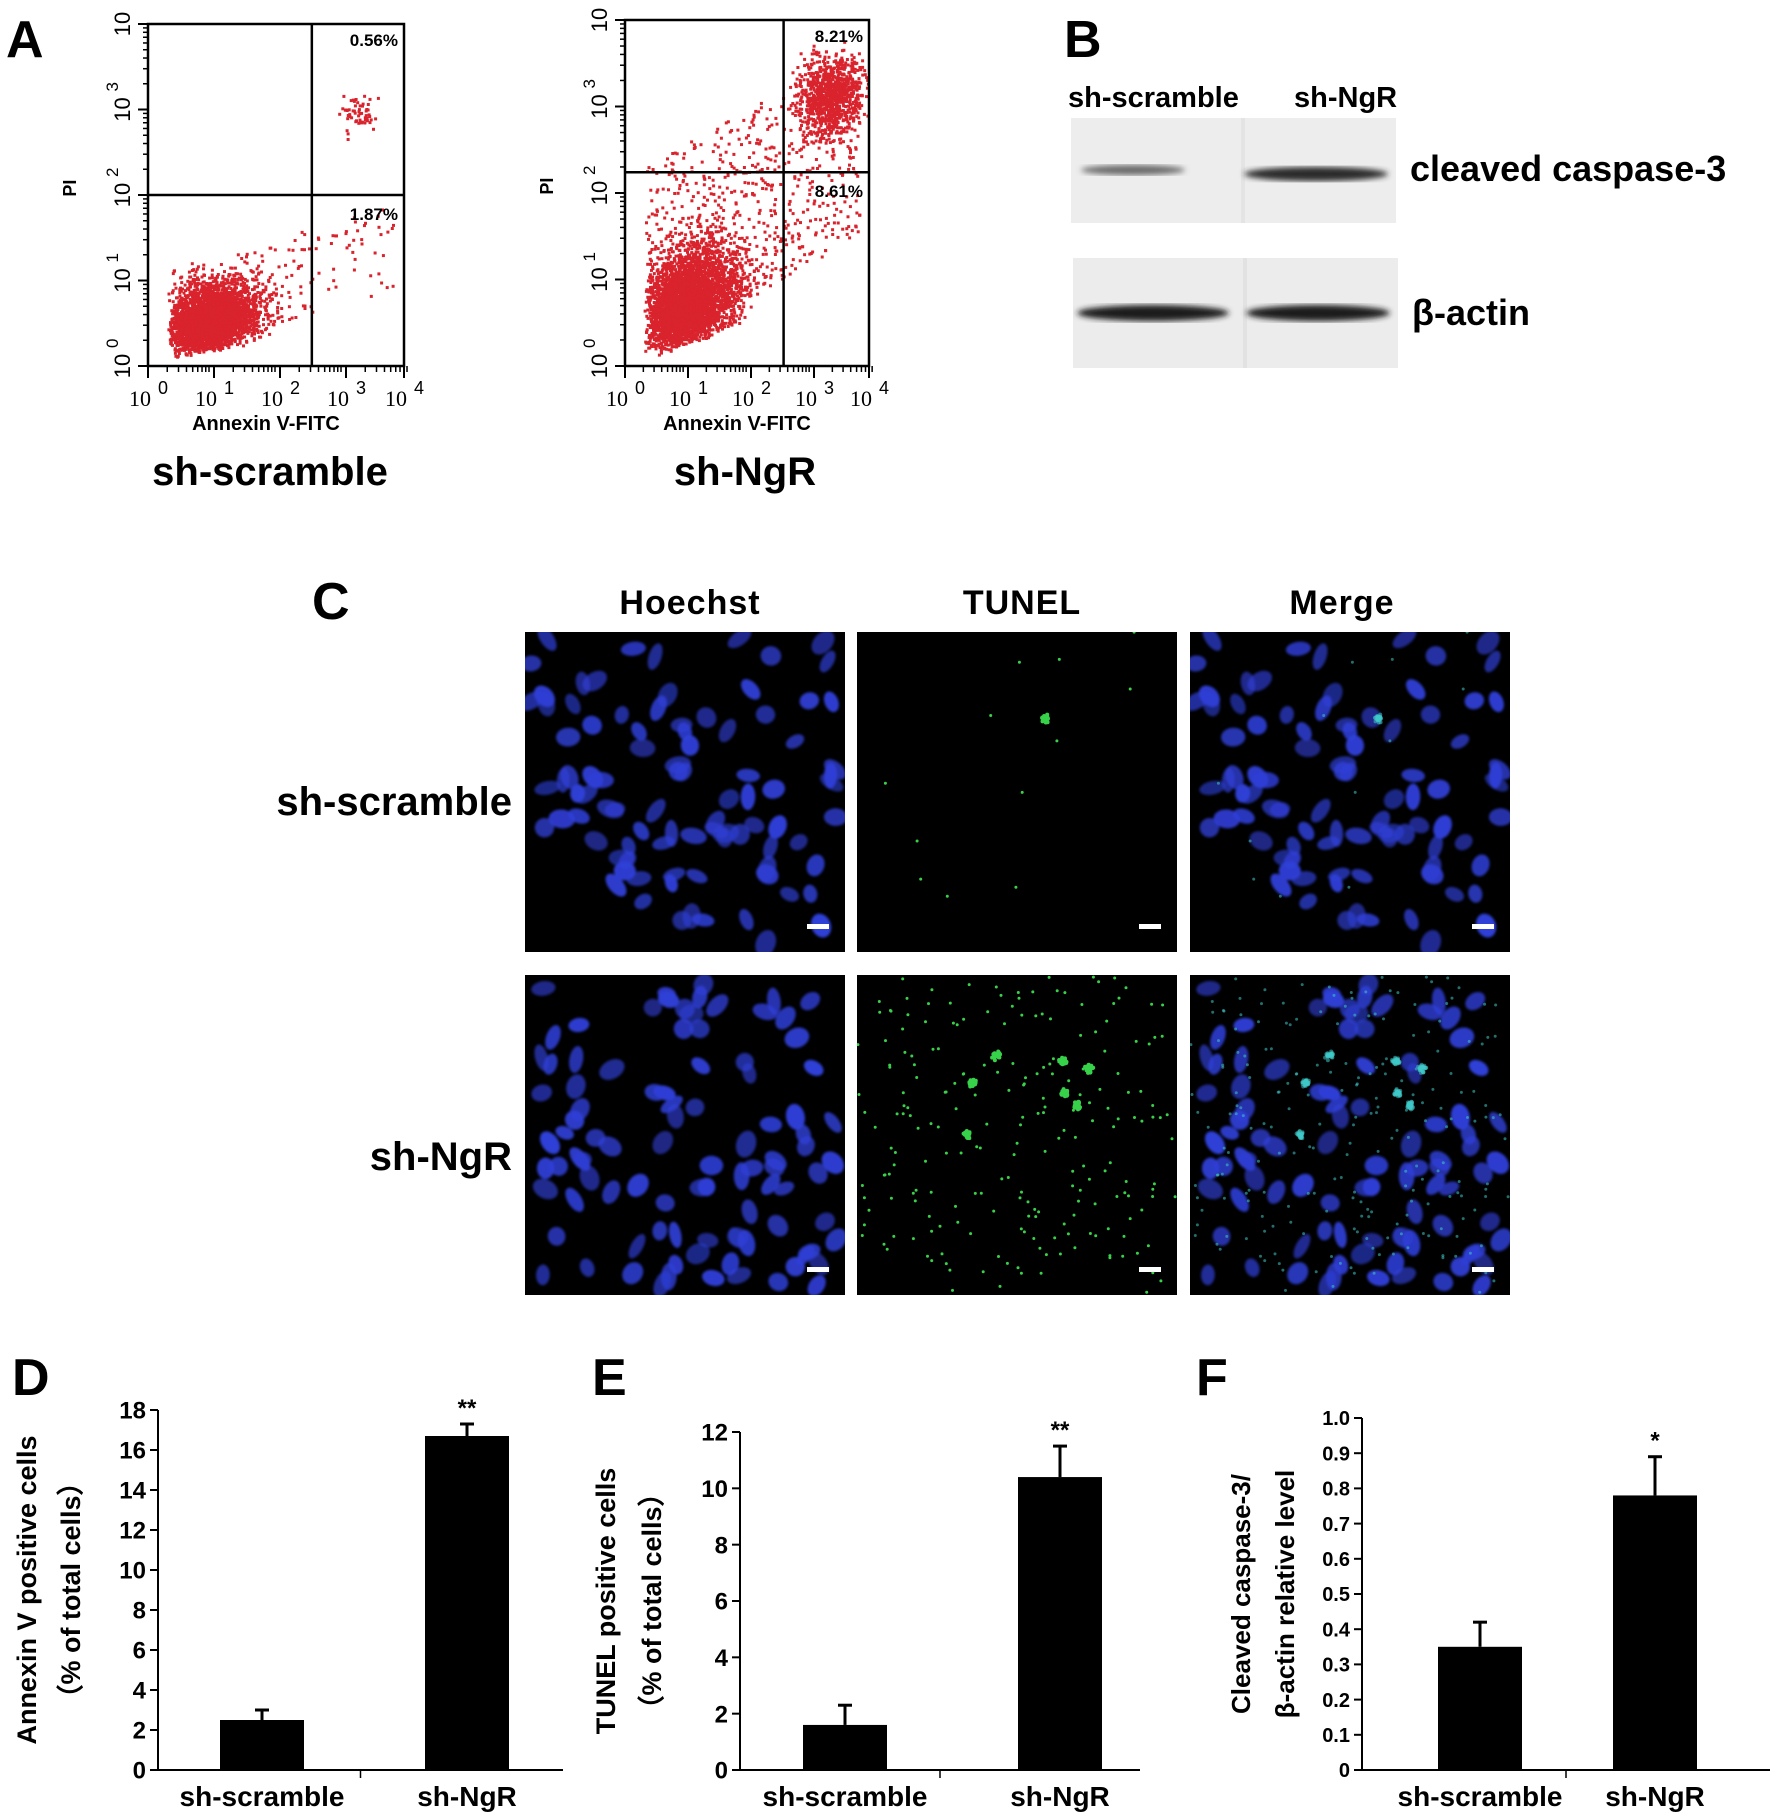 This screenshot has height=1818, width=1792. What do you see at coordinates (374, 214) in the screenshot?
I see `quadrant-lower-right-percent: 1.87%` at bounding box center [374, 214].